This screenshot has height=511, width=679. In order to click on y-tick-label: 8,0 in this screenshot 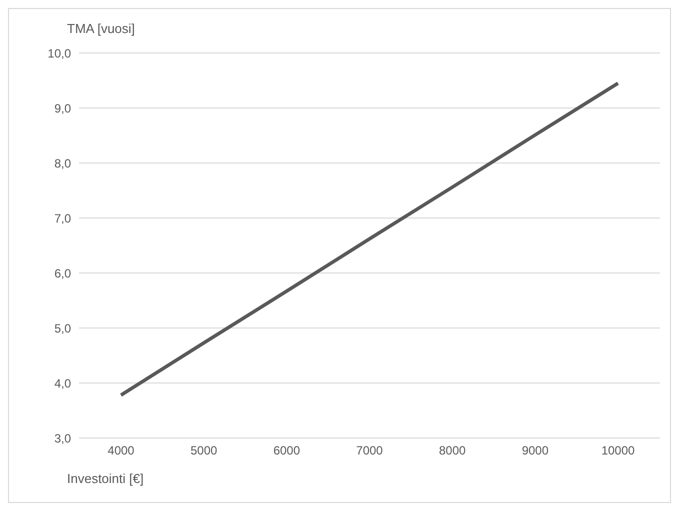, I will do `click(63, 163)`.